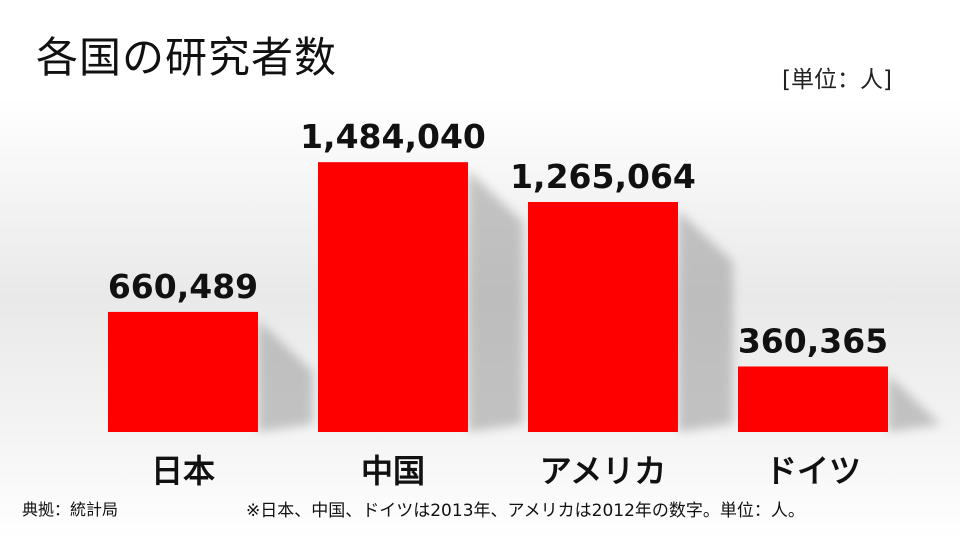 This screenshot has width=960, height=540. Describe the element at coordinates (525, 511) in the screenshot. I see `footnote: ※日本、中国、ドイツは2013年、アメリカは2012年の数字。単位：人。` at that location.